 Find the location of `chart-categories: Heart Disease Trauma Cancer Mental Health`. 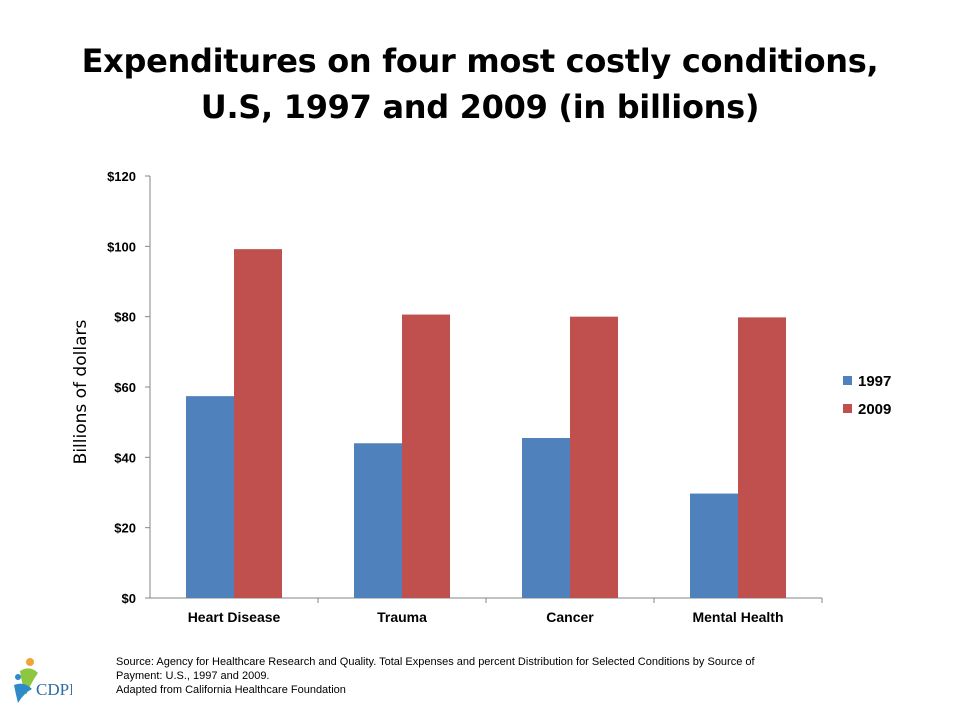

chart-categories: Heart Disease Trauma Cancer Mental Health is located at coordinates (486, 617).